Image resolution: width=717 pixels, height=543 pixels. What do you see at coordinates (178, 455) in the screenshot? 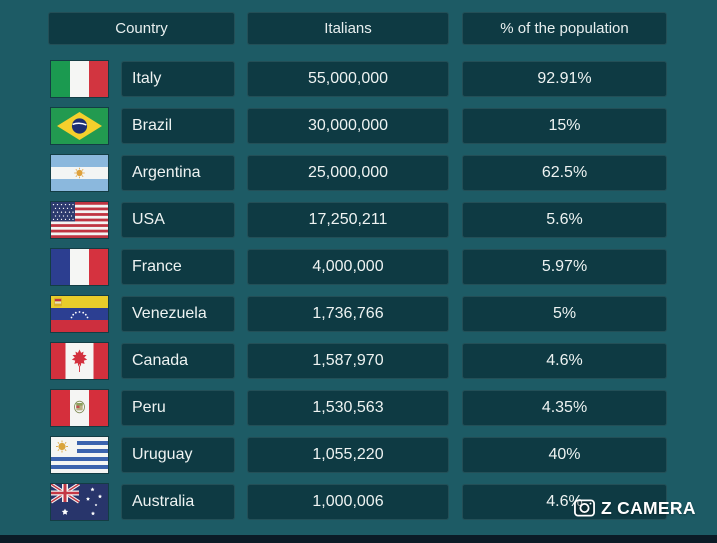
I see `country-cell: Uruguay` at bounding box center [178, 455].